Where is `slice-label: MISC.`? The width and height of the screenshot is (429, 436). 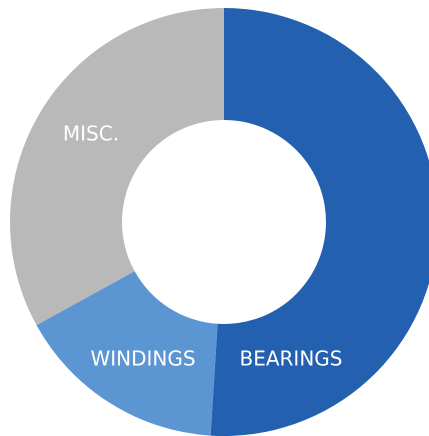 slice-label: MISC. is located at coordinates (91, 134).